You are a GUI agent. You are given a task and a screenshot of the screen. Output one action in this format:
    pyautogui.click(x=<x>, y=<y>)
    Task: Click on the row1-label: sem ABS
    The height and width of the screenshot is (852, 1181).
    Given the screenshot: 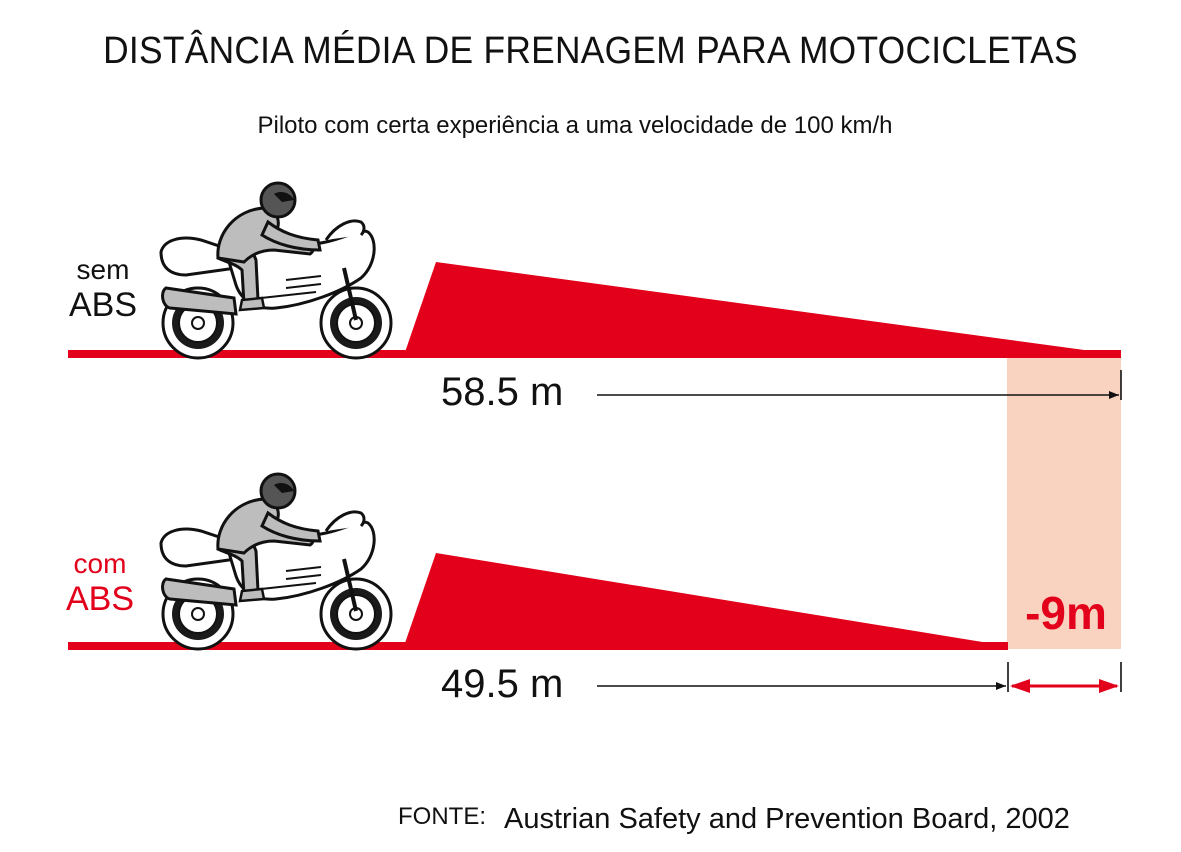 What is the action you would take?
    pyautogui.click(x=103, y=289)
    